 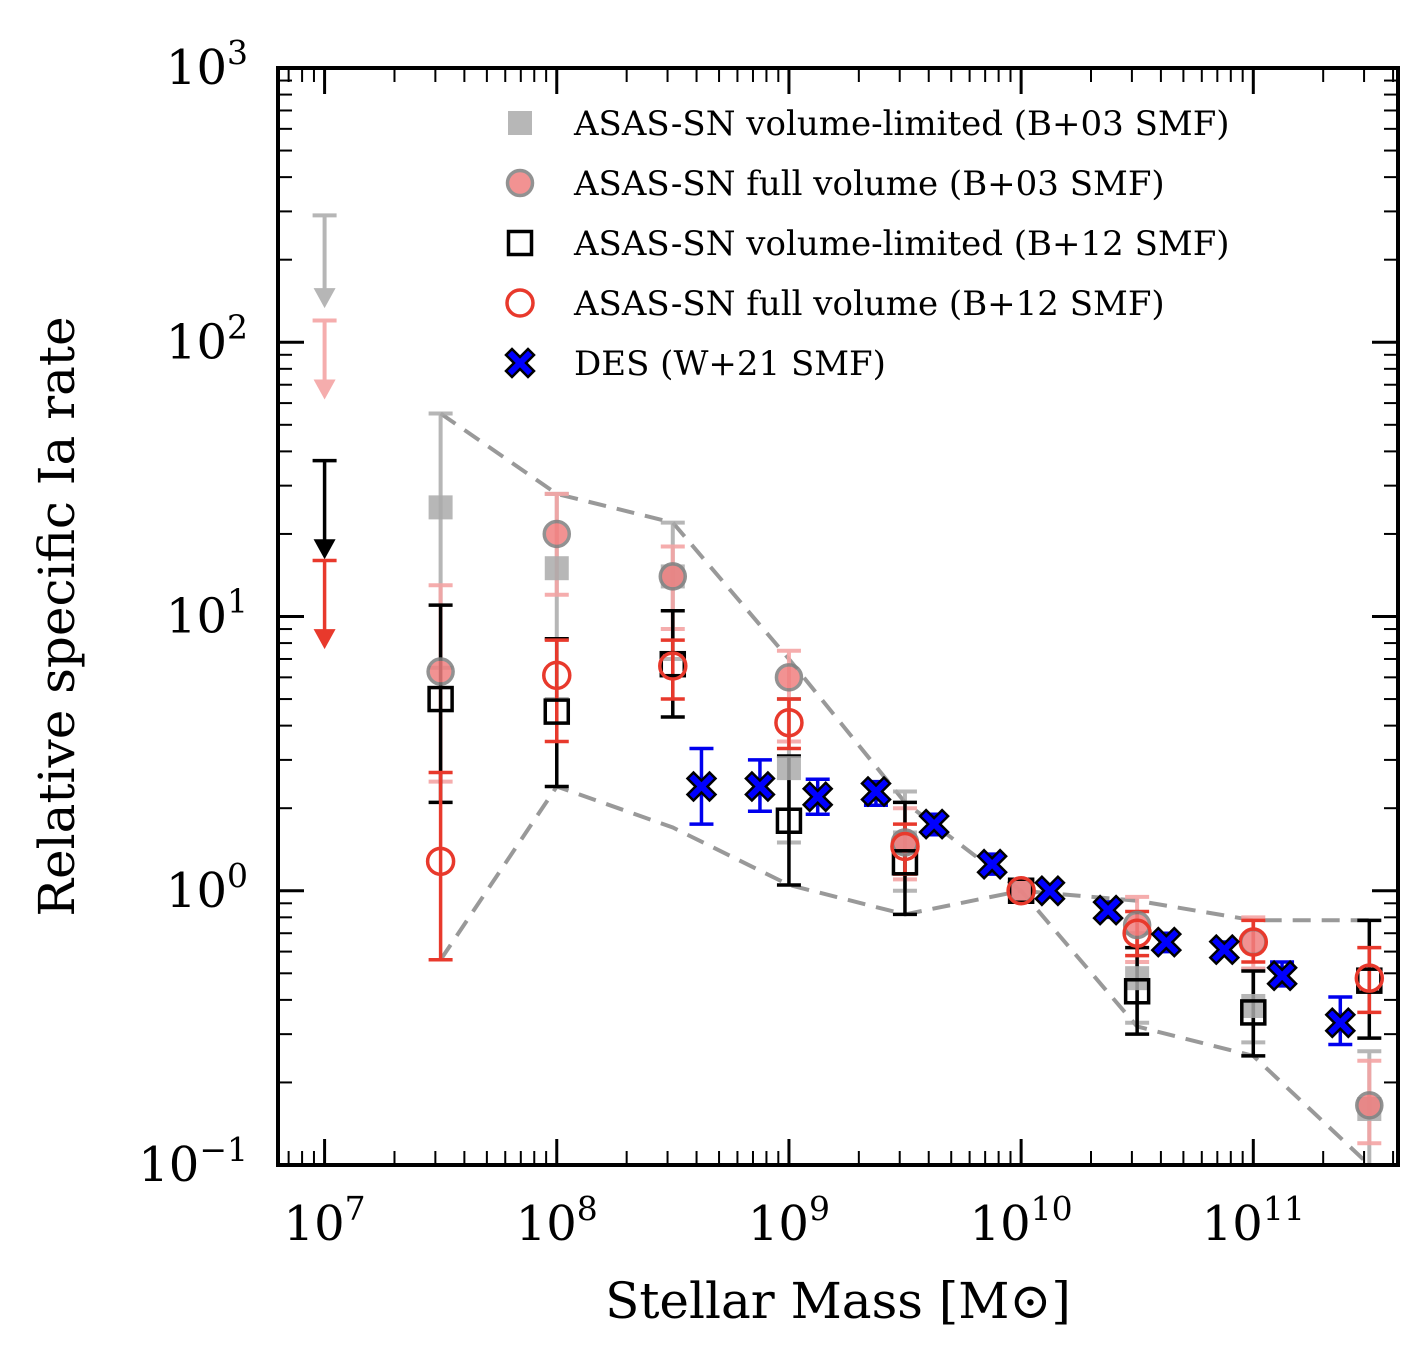 I want to click on x-tick-label: 10⁹, so click(x=789, y=1220).